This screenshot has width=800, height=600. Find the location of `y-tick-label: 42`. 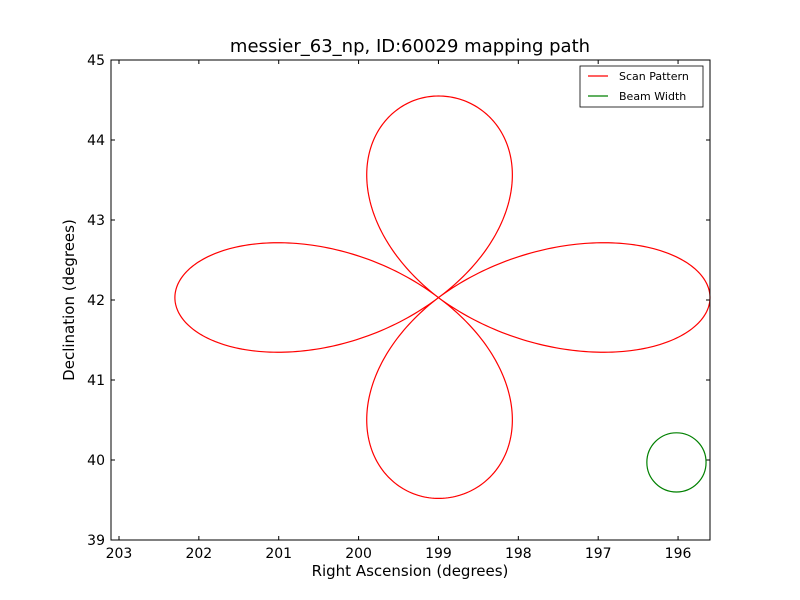

y-tick-label: 42 is located at coordinates (96, 301).